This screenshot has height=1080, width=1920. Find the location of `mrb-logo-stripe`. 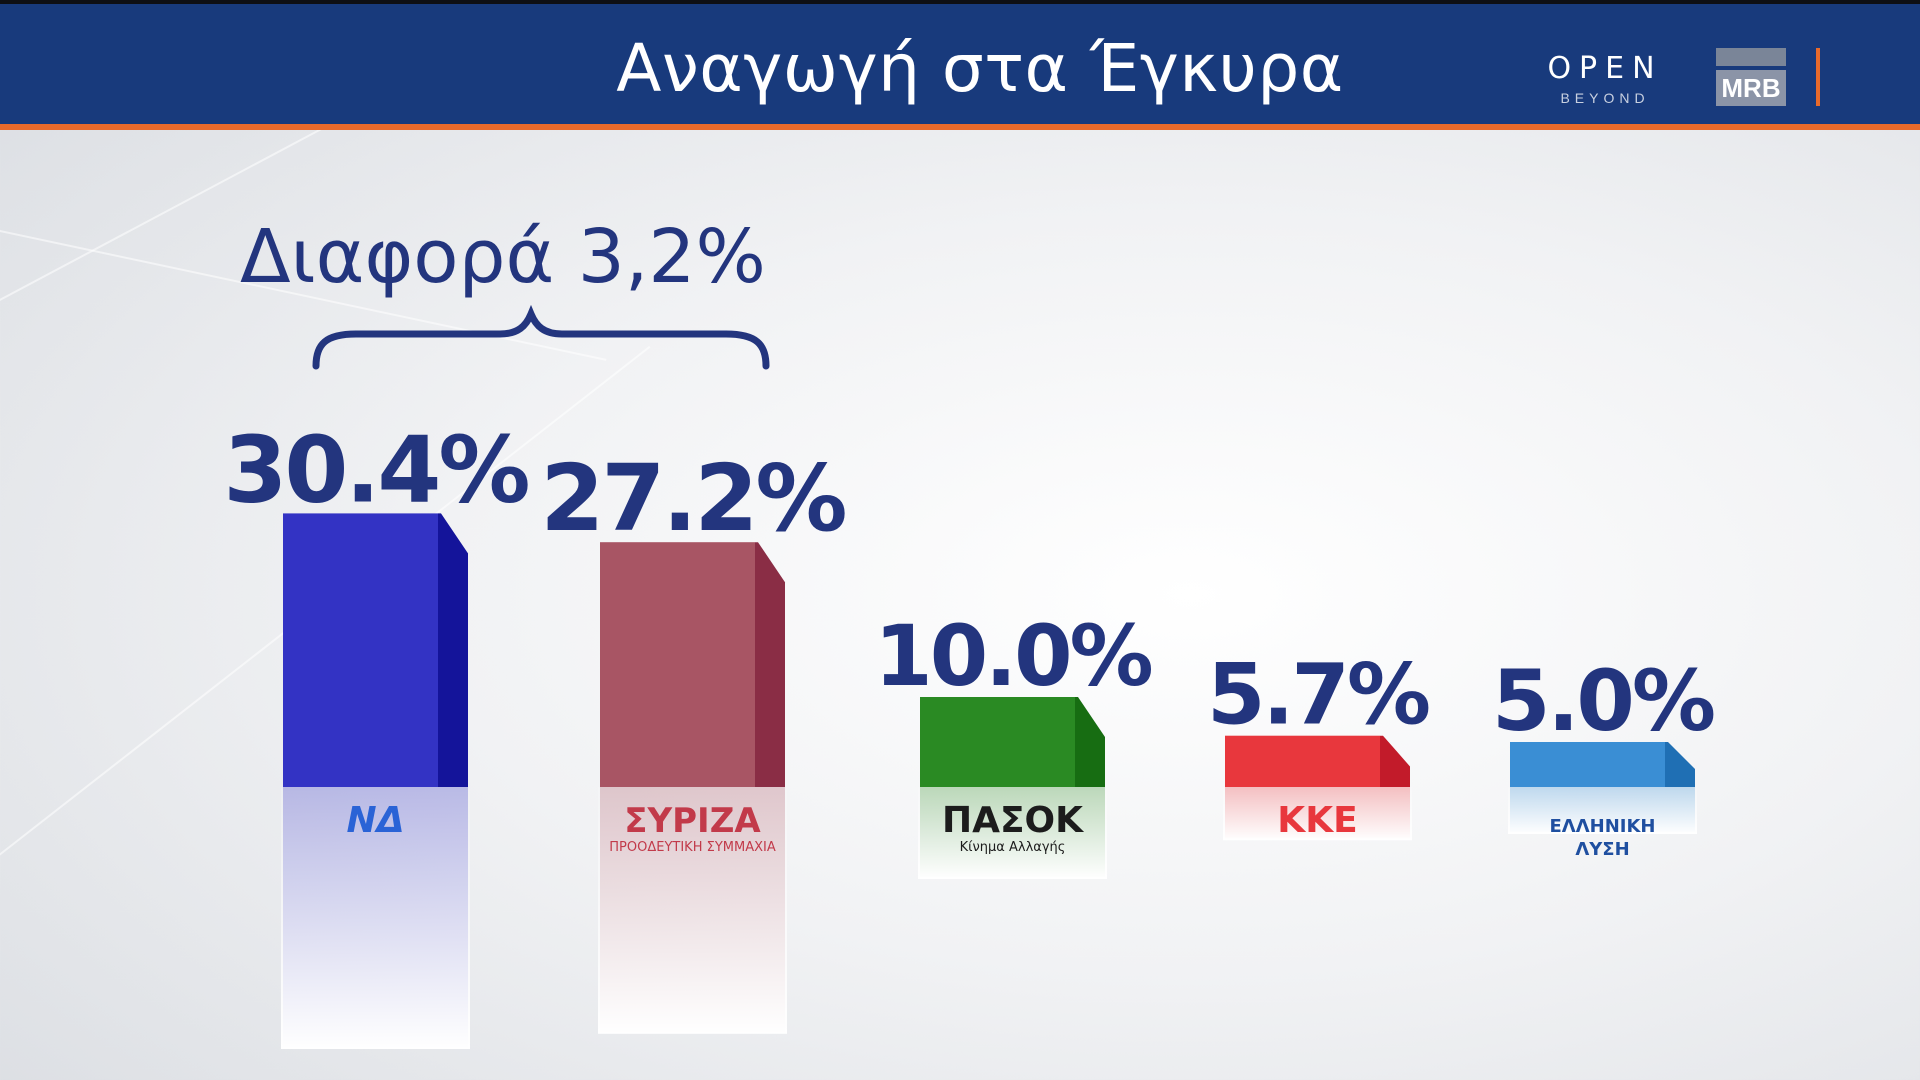

mrb-logo-stripe is located at coordinates (1751, 57).